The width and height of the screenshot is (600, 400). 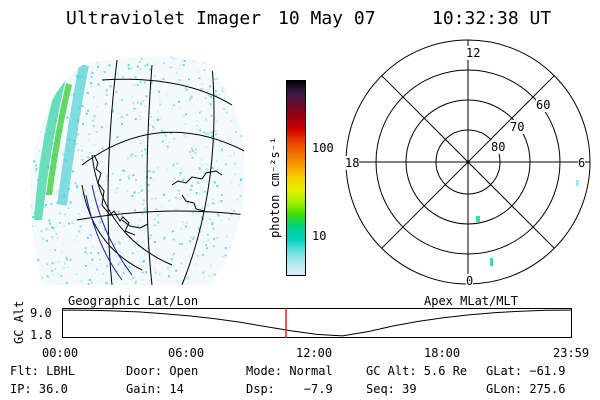 I want to click on emission-spot, so click(x=478, y=219).